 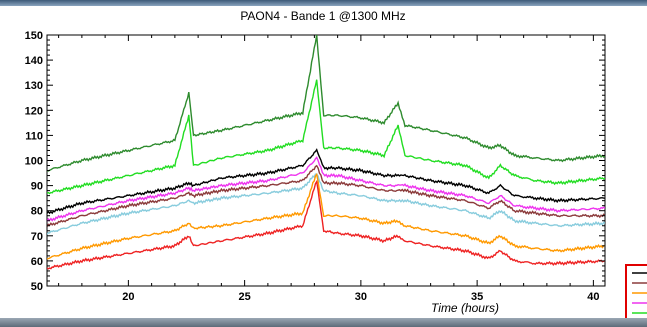 What do you see at coordinates (37, 237) in the screenshot?
I see `y-tick-label: 70` at bounding box center [37, 237].